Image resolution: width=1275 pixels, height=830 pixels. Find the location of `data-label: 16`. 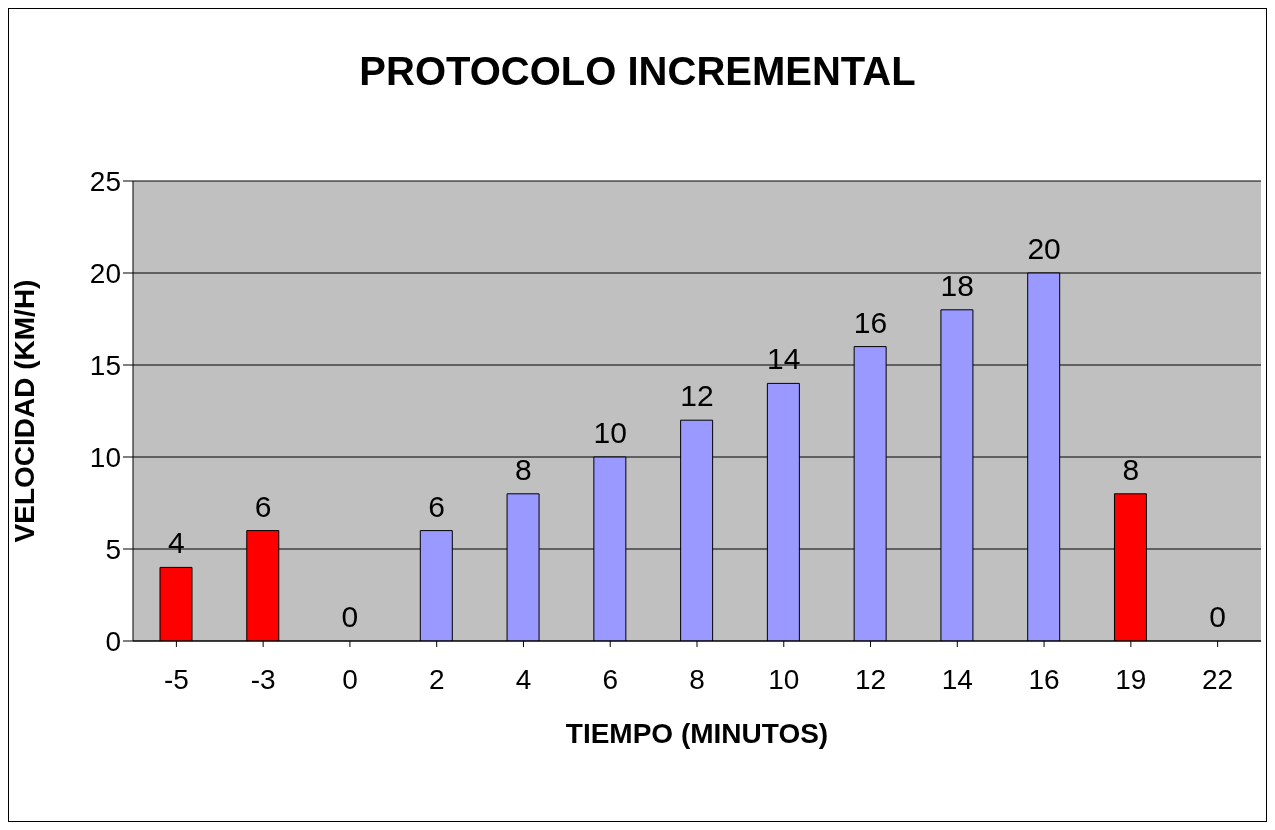

data-label: 16 is located at coordinates (870, 322).